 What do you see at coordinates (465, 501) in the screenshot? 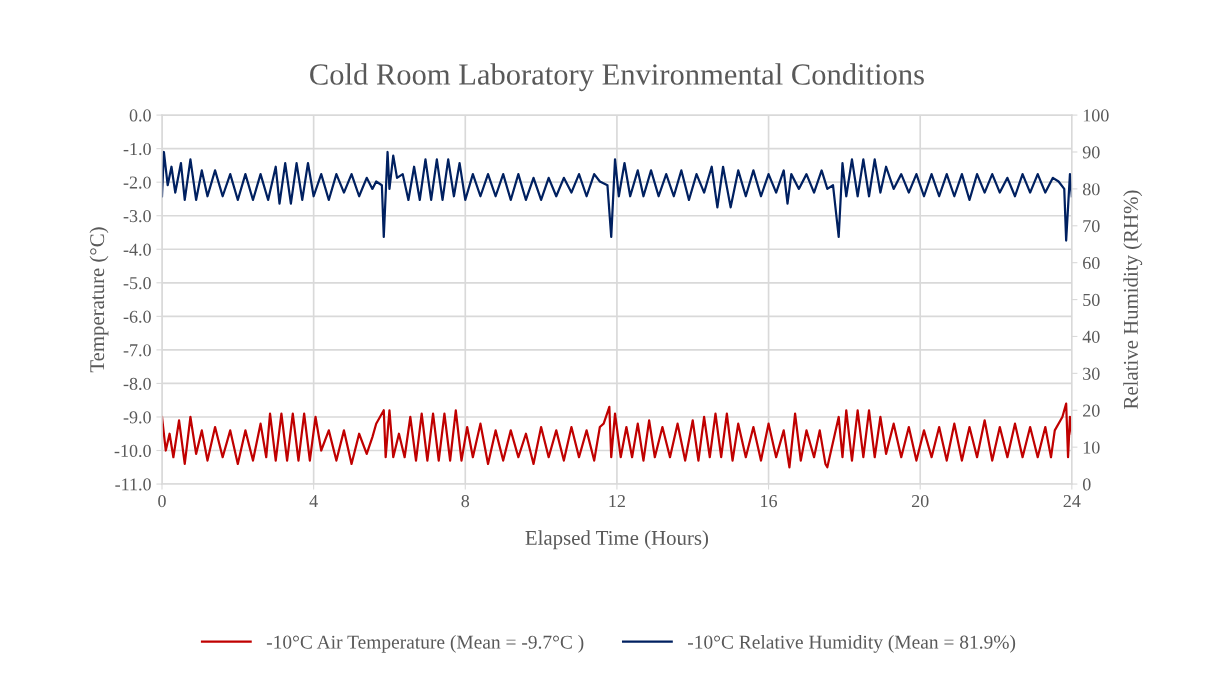
I see `x-tick-label: 8` at bounding box center [465, 501].